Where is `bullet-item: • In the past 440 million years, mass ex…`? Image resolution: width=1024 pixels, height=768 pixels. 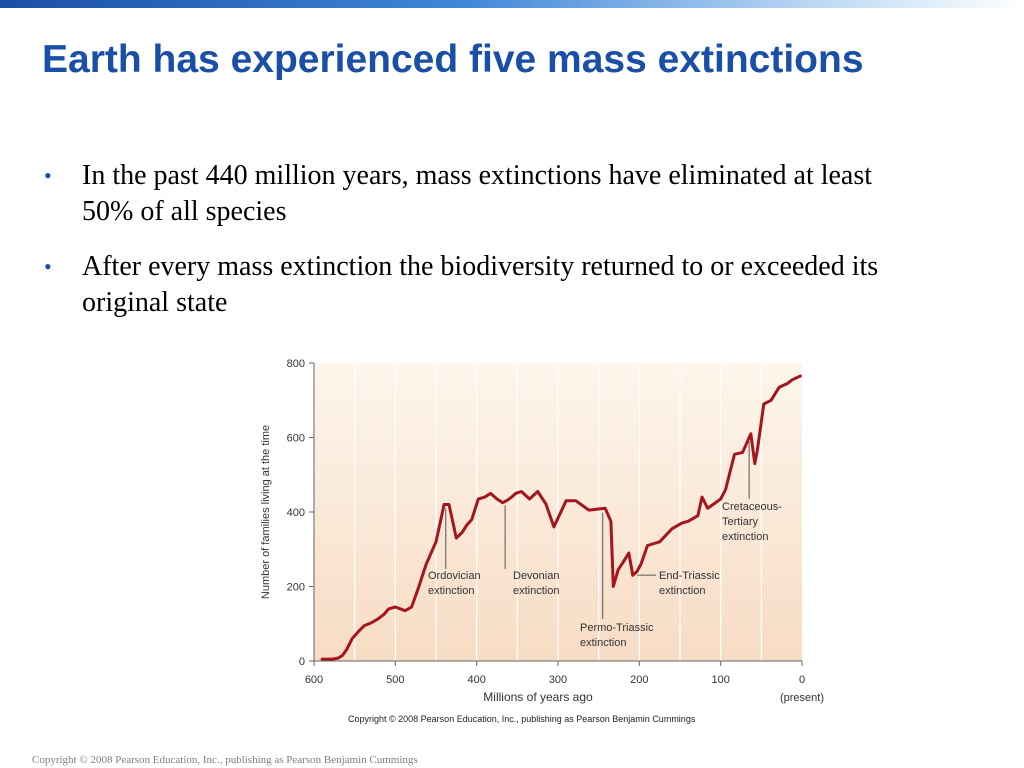 bullet-item: • In the past 440 million years, mass ex… is located at coordinates (484, 194).